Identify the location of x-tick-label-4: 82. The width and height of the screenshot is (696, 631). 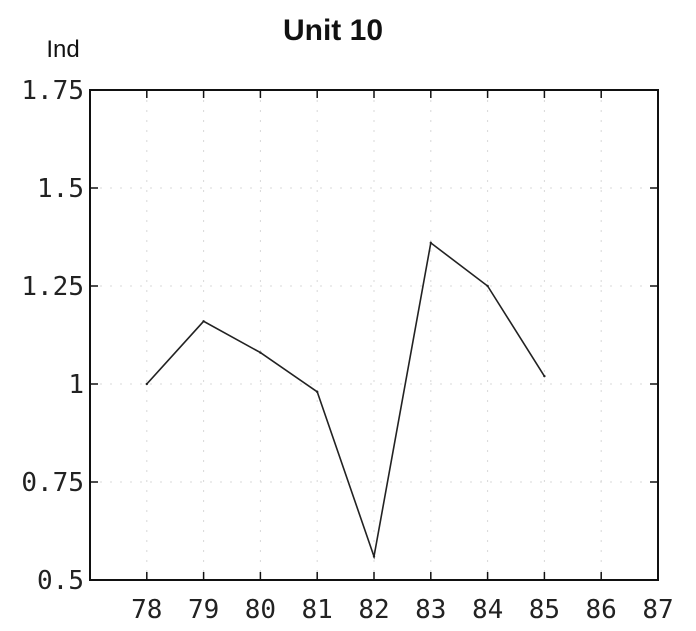
(373, 610).